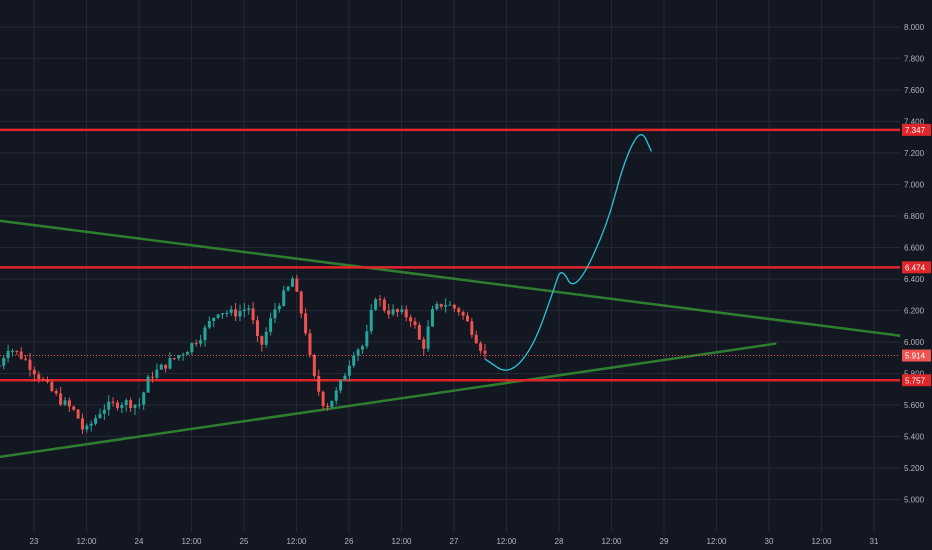  Describe the element at coordinates (914, 59) in the screenshot. I see `price-tick-label: 7.800` at that location.